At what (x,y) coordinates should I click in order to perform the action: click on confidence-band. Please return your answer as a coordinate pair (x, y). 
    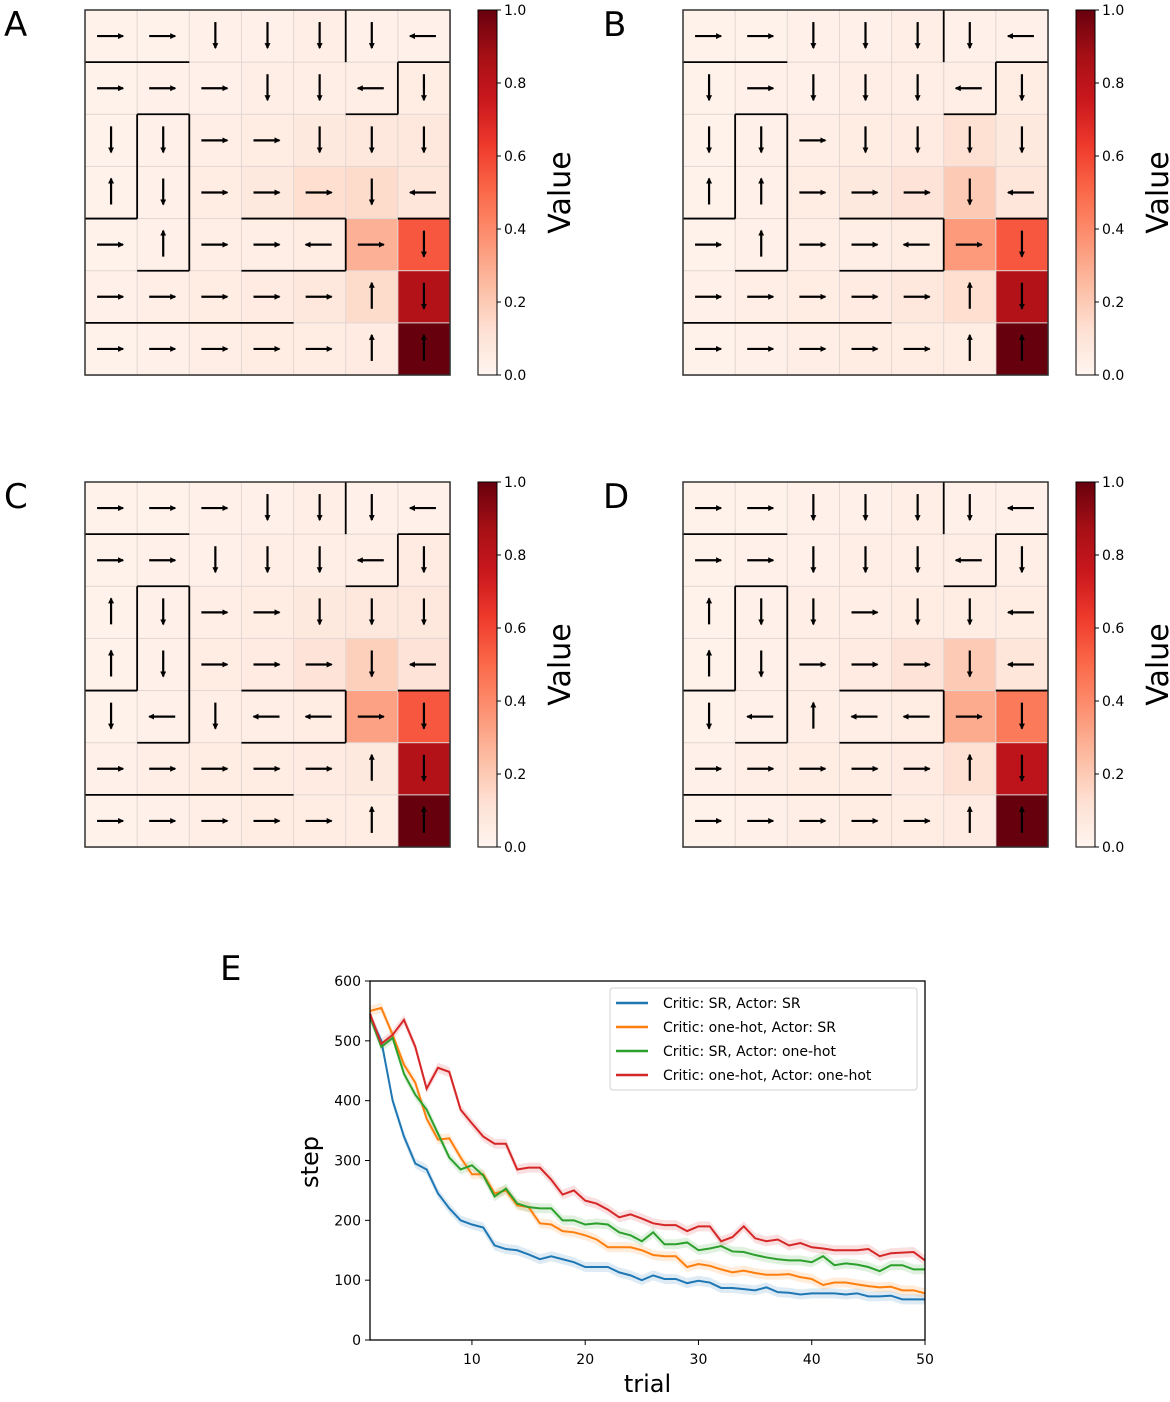
    Looking at the image, I should click on (647, 1137).